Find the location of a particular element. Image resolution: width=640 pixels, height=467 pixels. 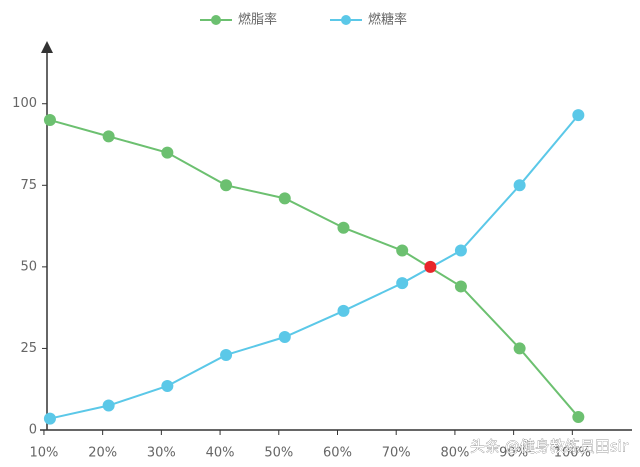

y-tick-label: 25 is located at coordinates (28, 348).